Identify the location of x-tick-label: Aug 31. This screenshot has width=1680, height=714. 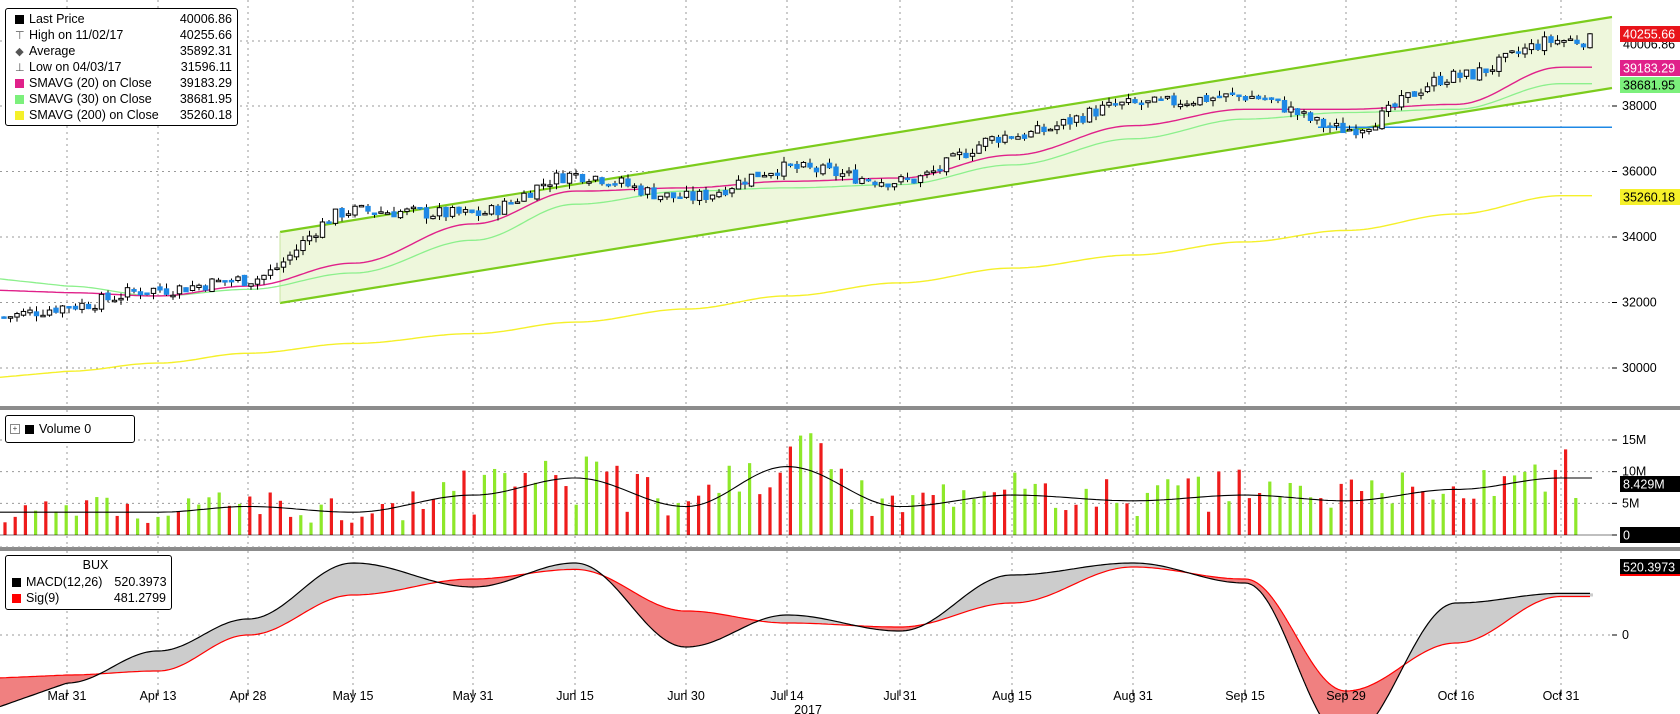
(1133, 696).